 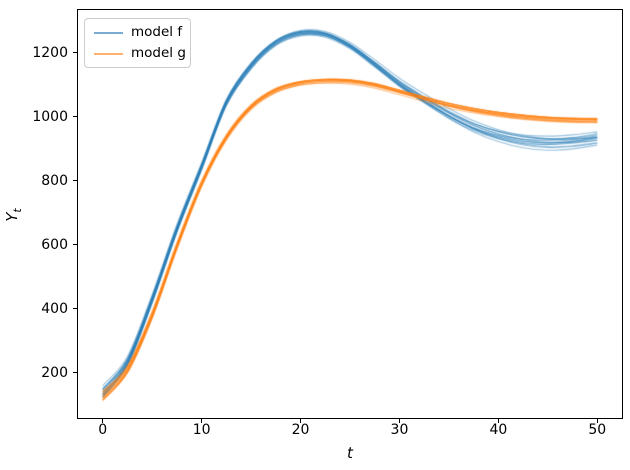 What do you see at coordinates (201, 430) in the screenshot?
I see `x-tick-label: 10` at bounding box center [201, 430].